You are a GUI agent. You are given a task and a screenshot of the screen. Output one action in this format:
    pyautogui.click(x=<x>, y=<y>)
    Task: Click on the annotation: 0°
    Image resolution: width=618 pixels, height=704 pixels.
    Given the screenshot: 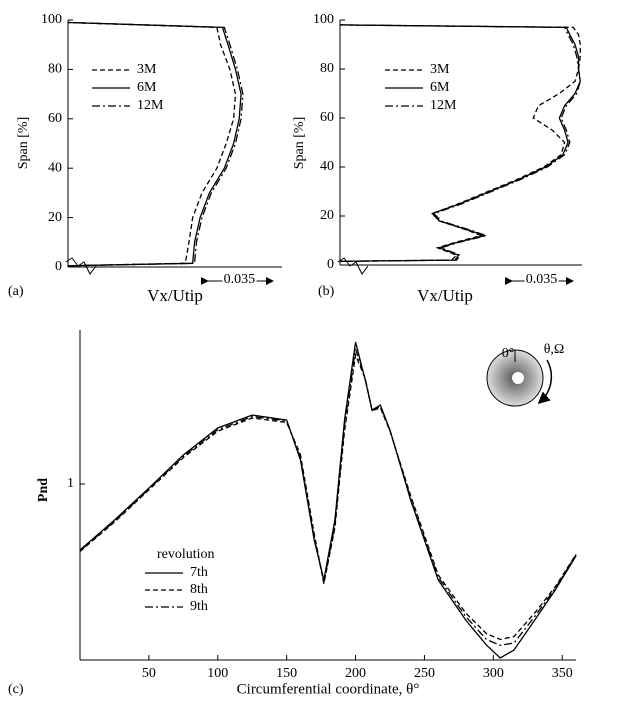 What is the action you would take?
    pyautogui.click(x=508, y=353)
    